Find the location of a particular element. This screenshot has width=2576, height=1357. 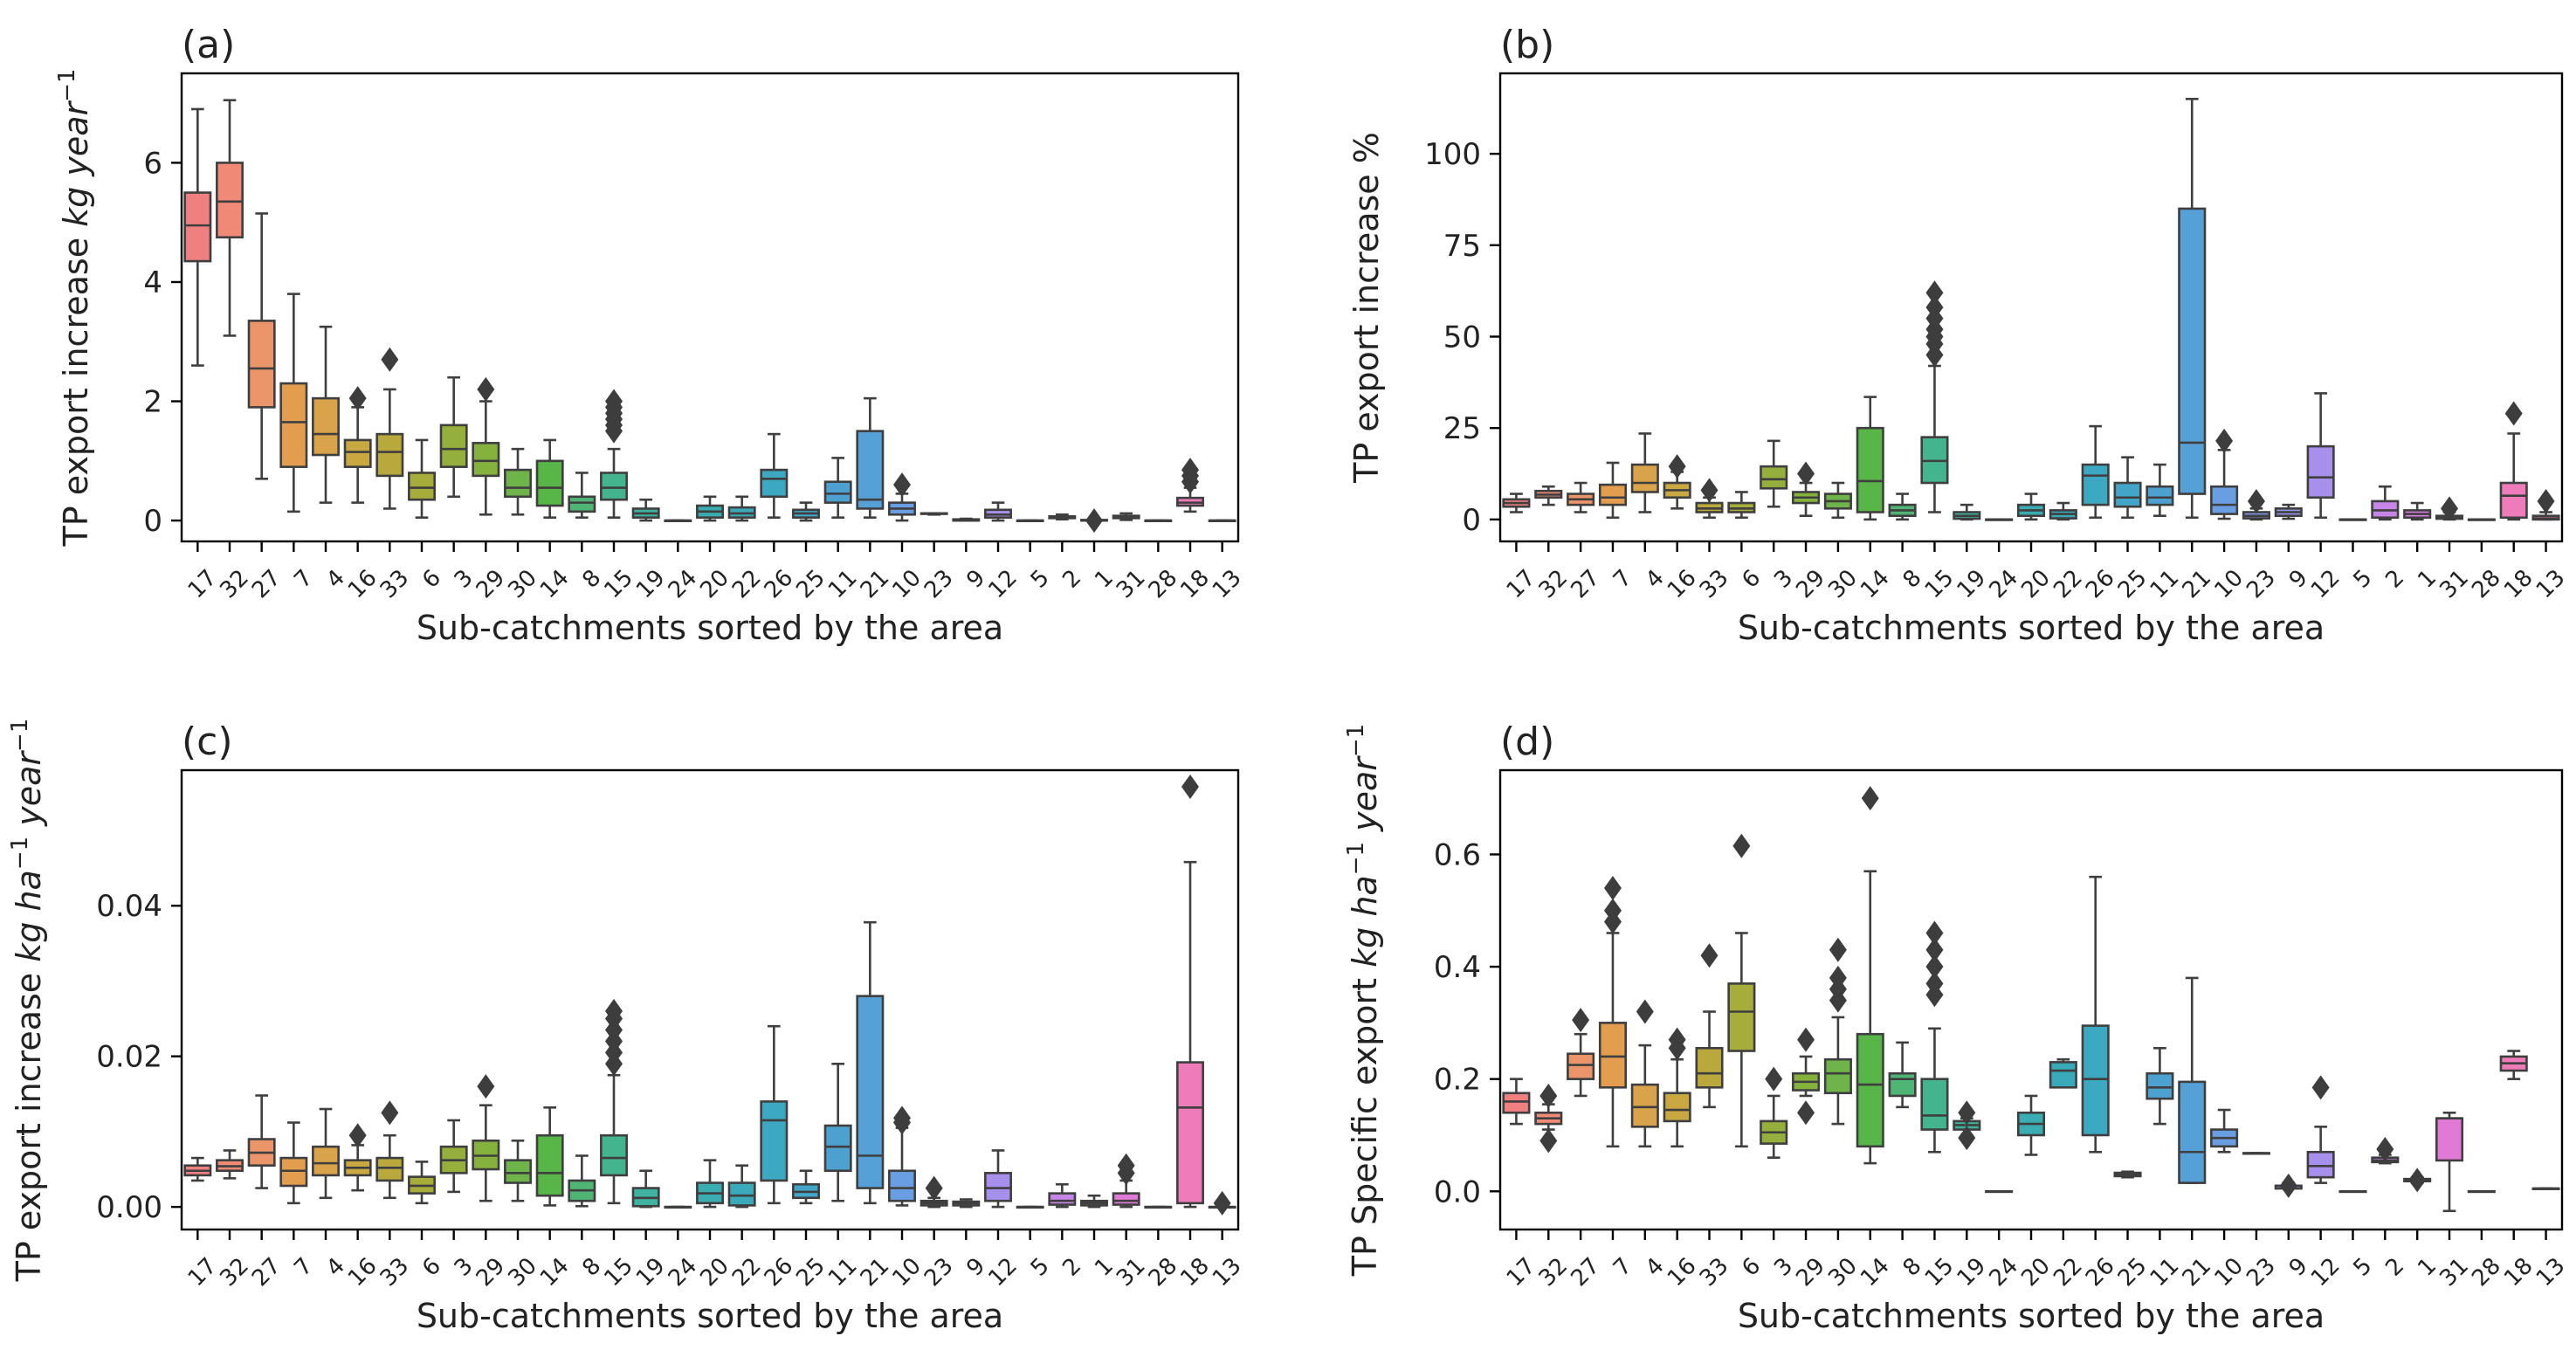

x-tick-label: 3 is located at coordinates (464, 579).